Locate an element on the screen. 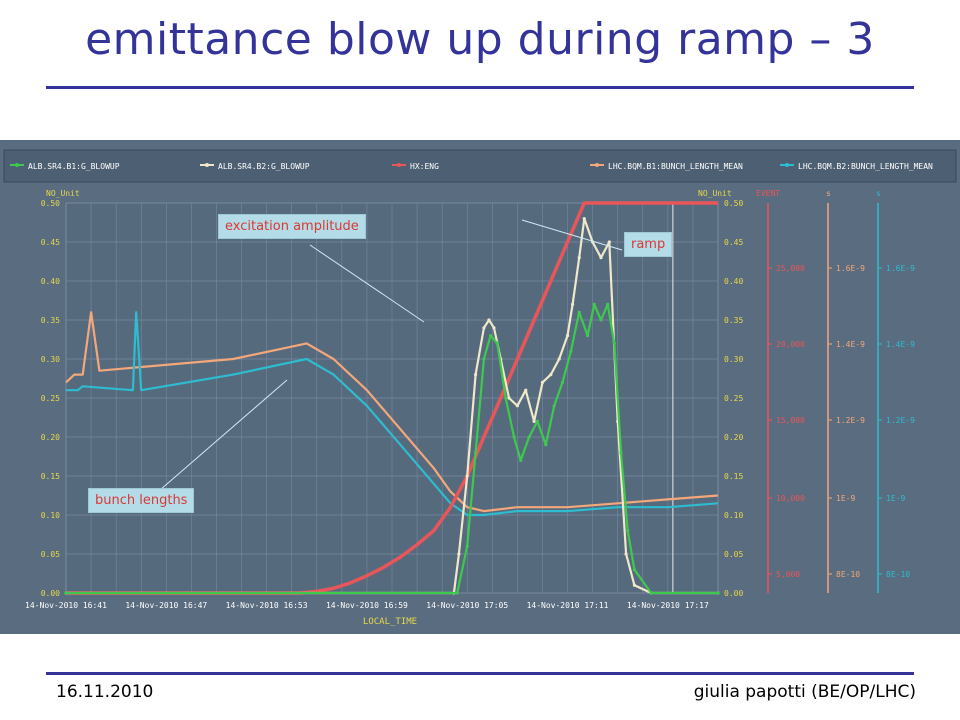 Image resolution: width=960 pixels, height=720 pixels. right-tick-label: 0.40 is located at coordinates (733, 281).